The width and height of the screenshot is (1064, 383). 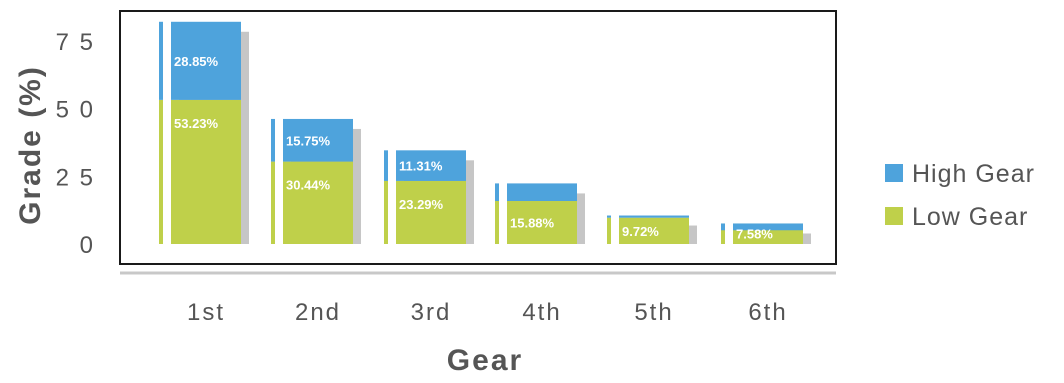 I want to click on data-label-low: 23.29%, so click(x=421, y=204).